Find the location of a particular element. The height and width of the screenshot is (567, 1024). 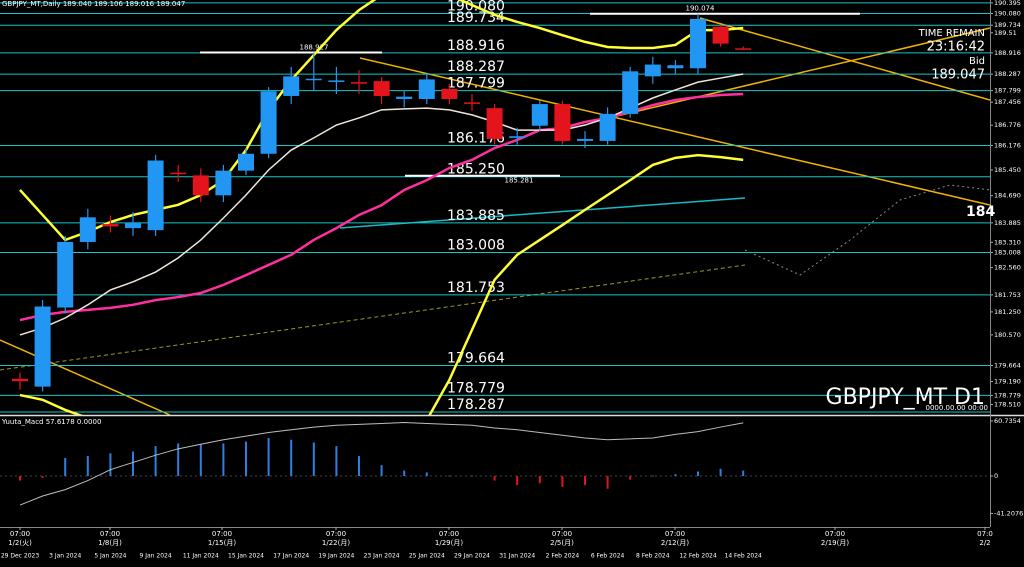

edge-label: 184 is located at coordinates (980, 212).